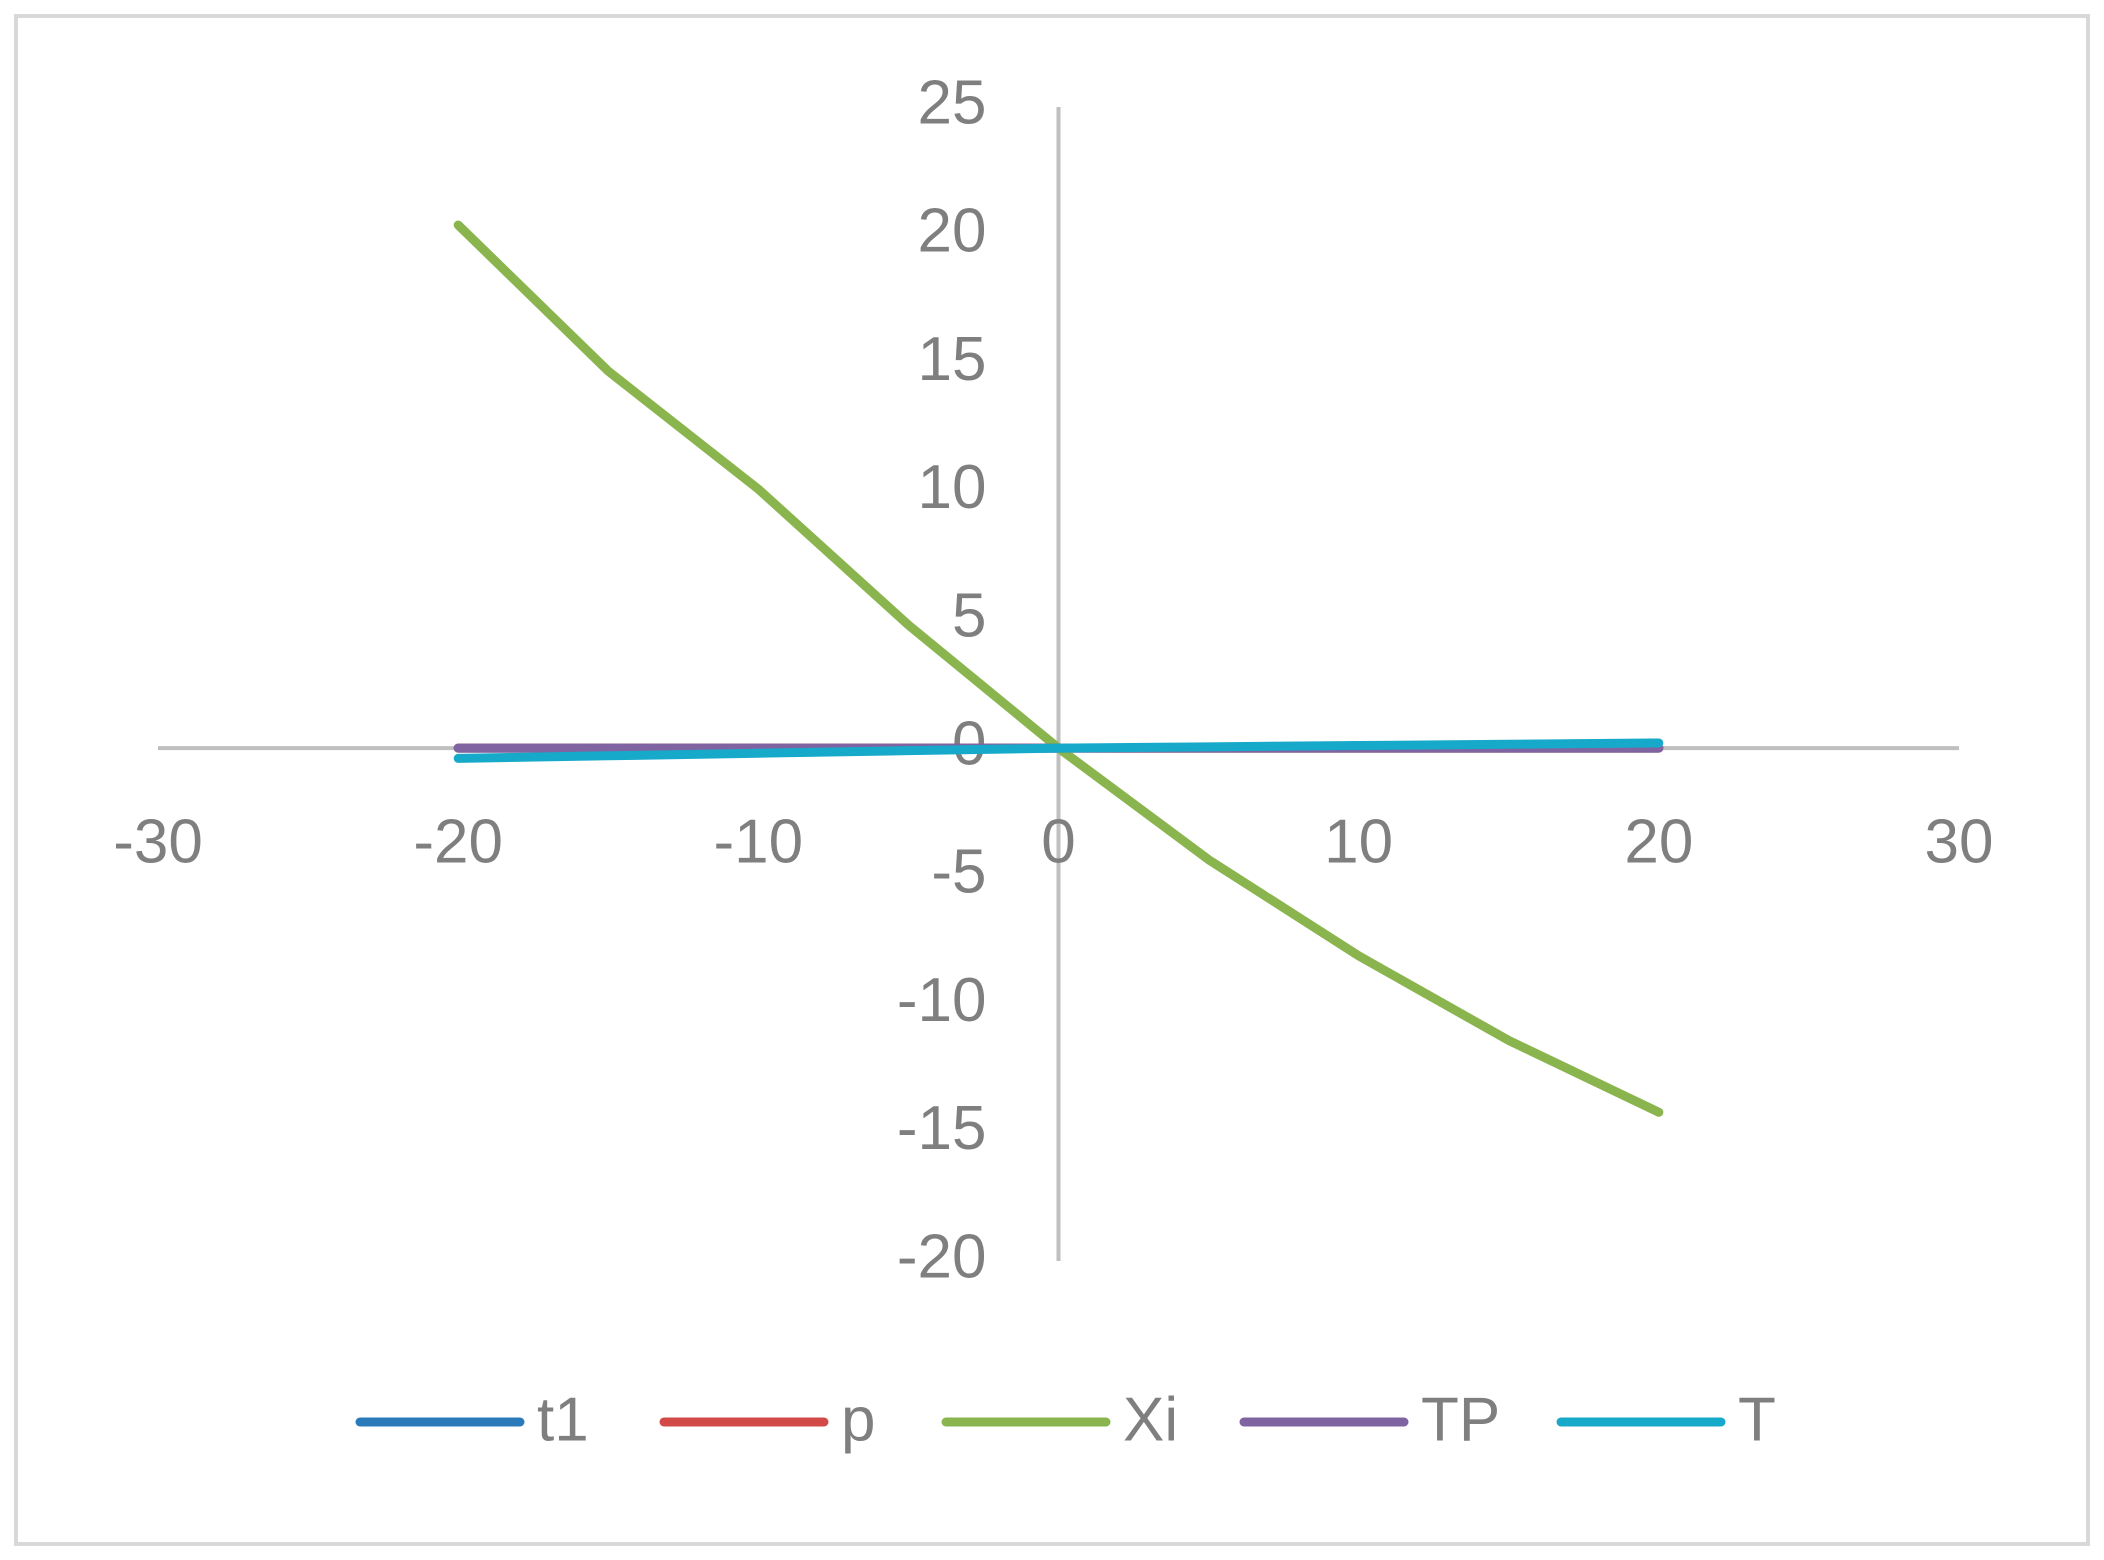 This screenshot has height=1560, width=2104. I want to click on legend-label: TP, so click(1460, 1419).